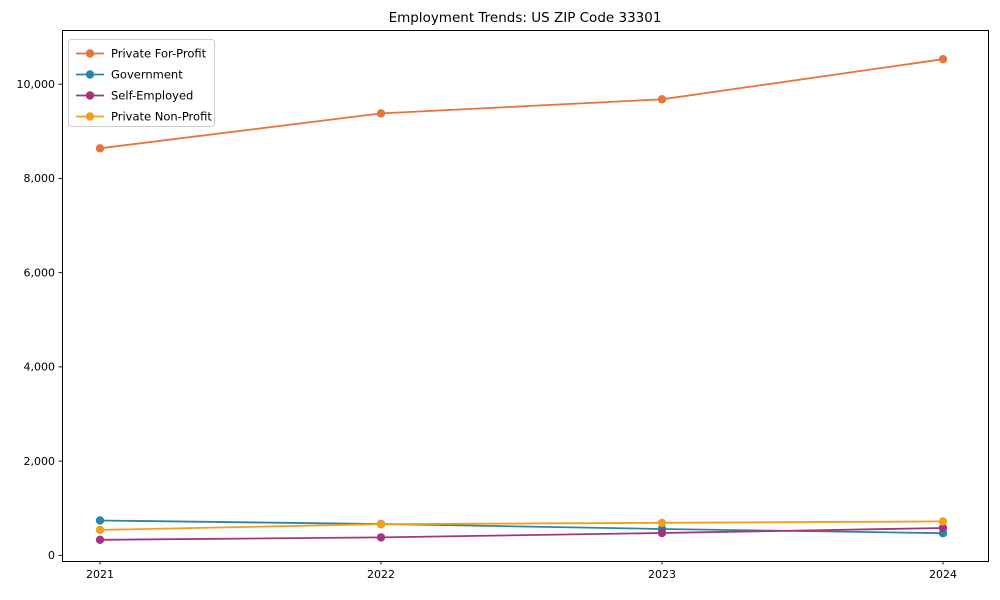  What do you see at coordinates (161, 117) in the screenshot?
I see `legend-item-label: Private Non-Profit` at bounding box center [161, 117].